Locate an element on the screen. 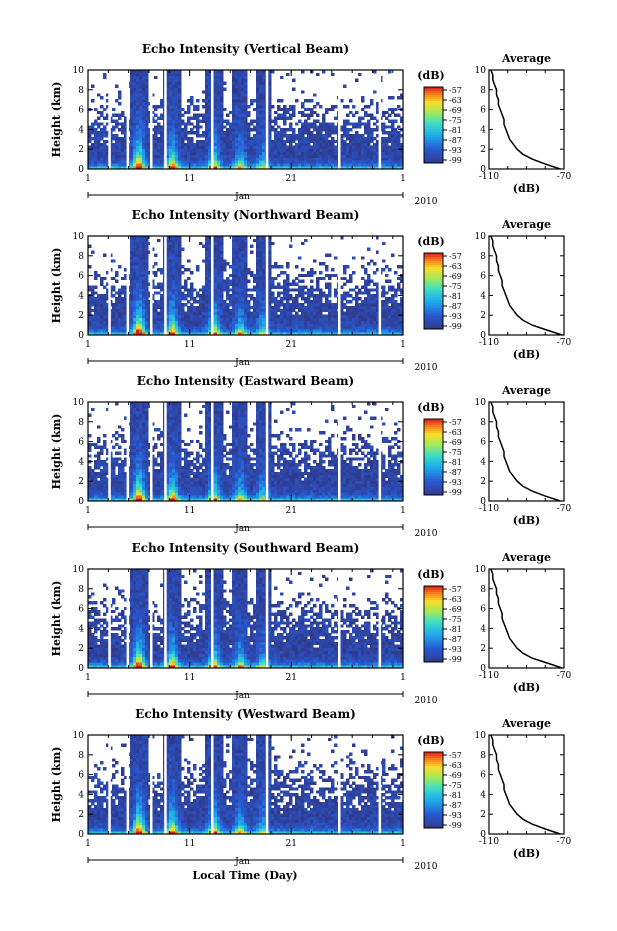  x-tick-label: 1 is located at coordinates (403, 179).